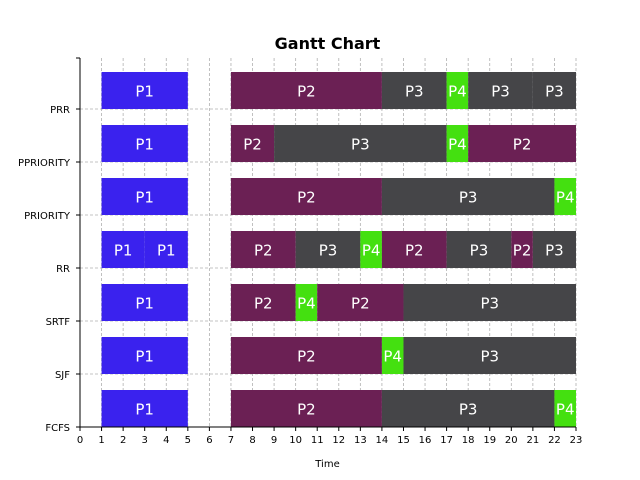 This screenshot has width=640, height=480. Describe the element at coordinates (338, 440) in the screenshot. I see `x-tick-label: 12` at that location.